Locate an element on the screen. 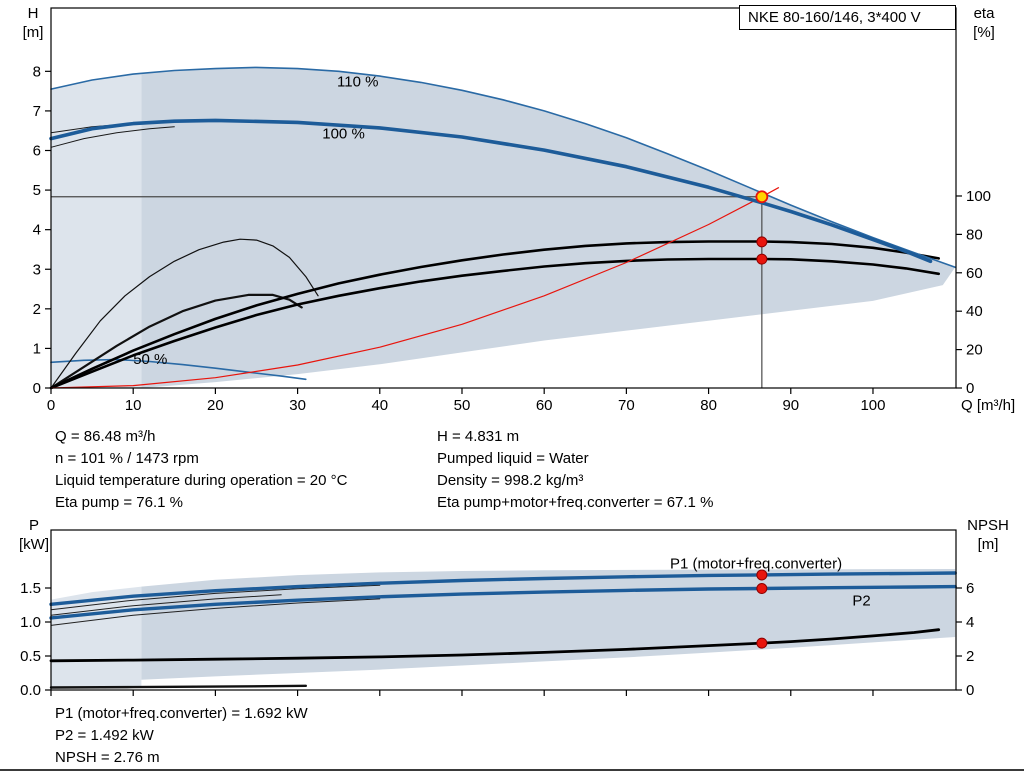  y-right-tick-label: 6 is located at coordinates (970, 588).